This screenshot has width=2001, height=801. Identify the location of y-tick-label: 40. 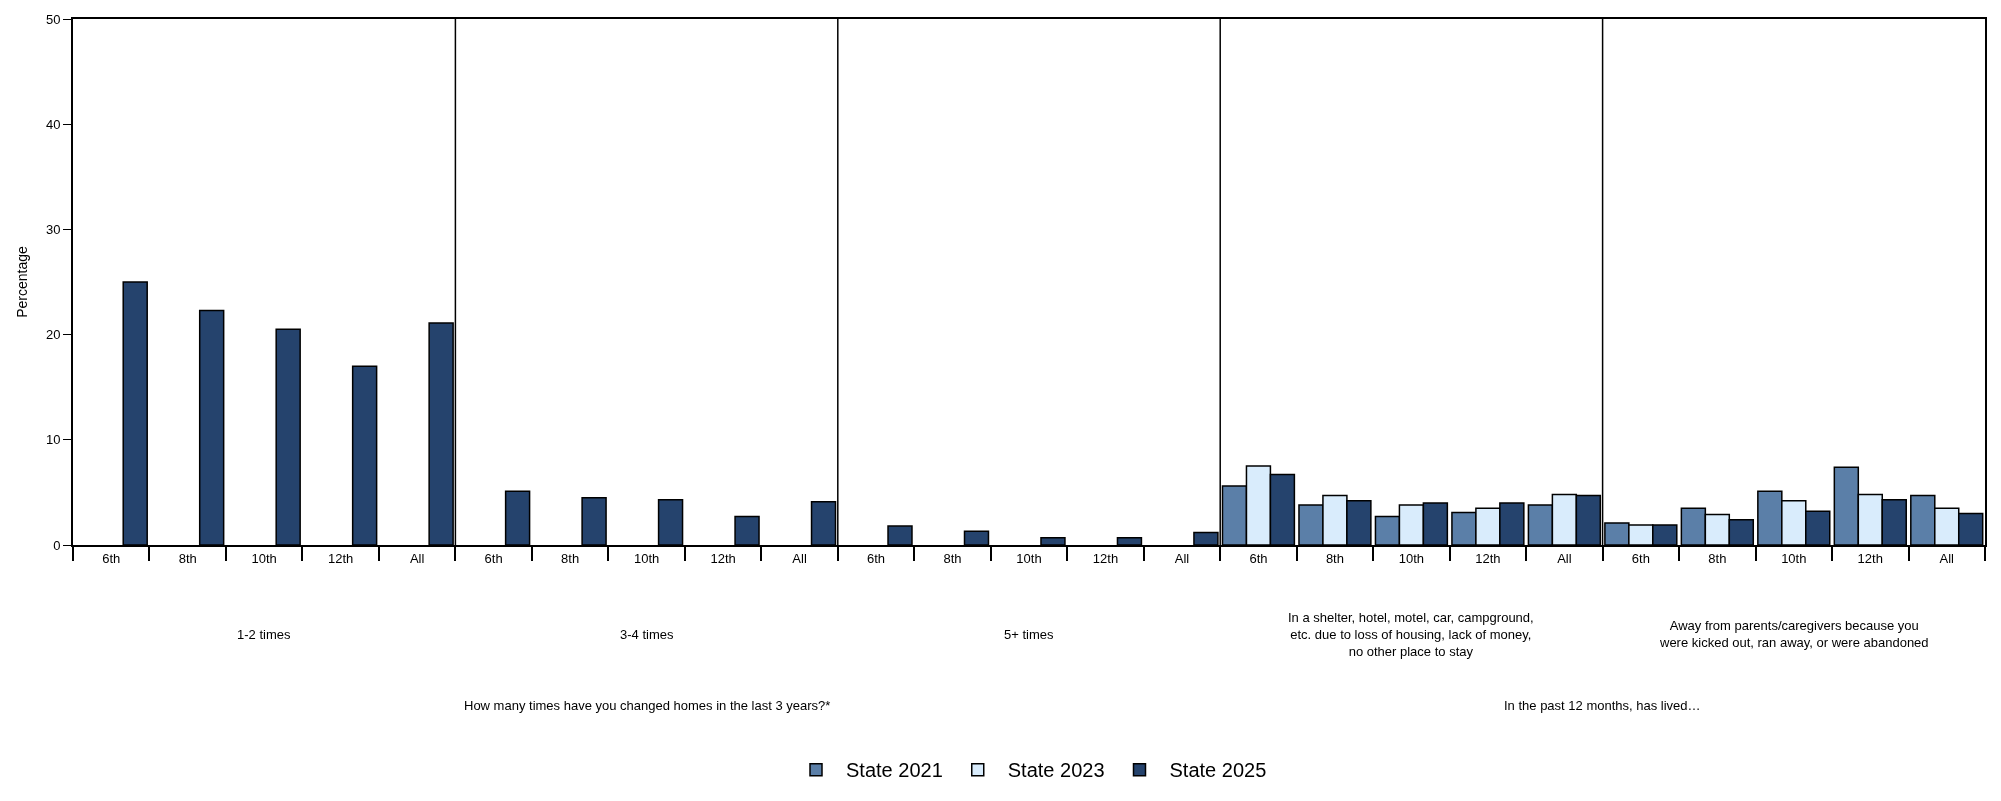
(53, 124).